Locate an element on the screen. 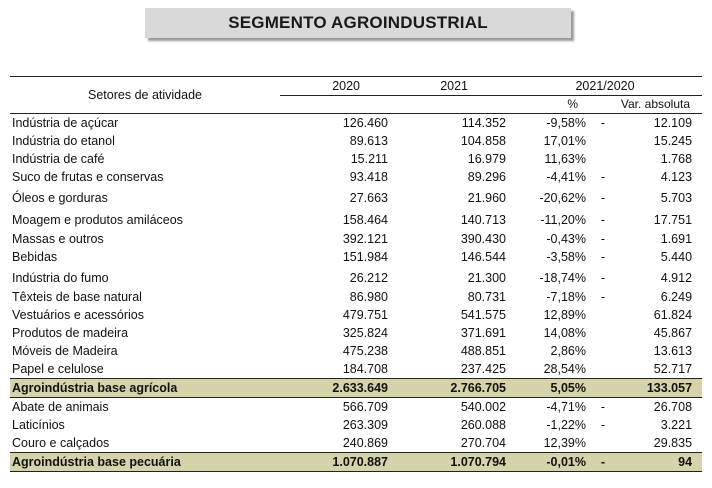 The image size is (712, 488). pct-change-cell: -20,62% is located at coordinates (562, 198).